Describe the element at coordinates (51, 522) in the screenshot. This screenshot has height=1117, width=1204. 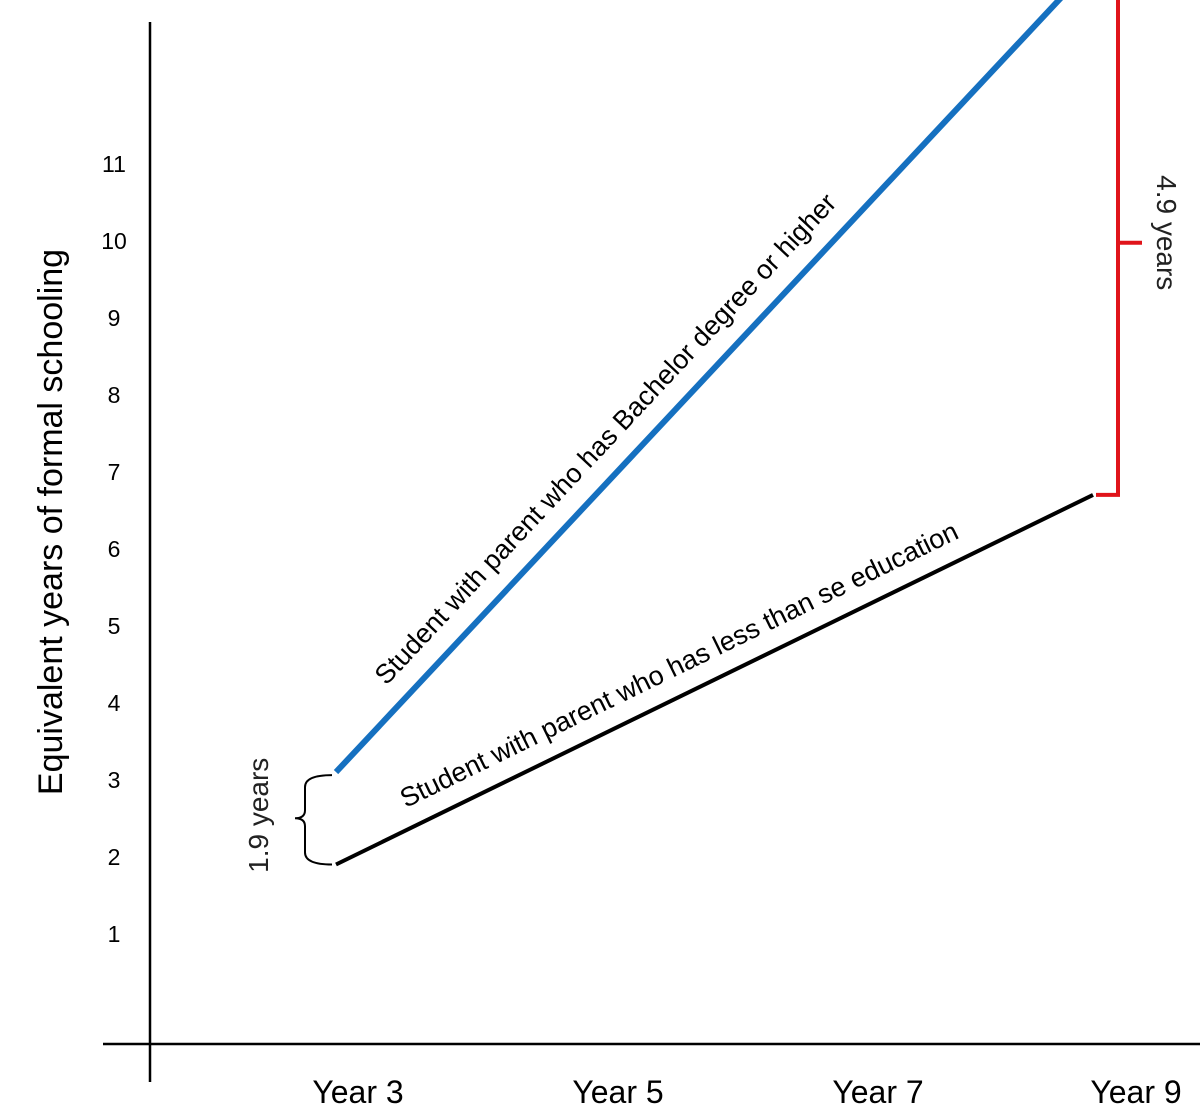
I see `y-axis-title: Equivalent years of formal schooling` at that location.